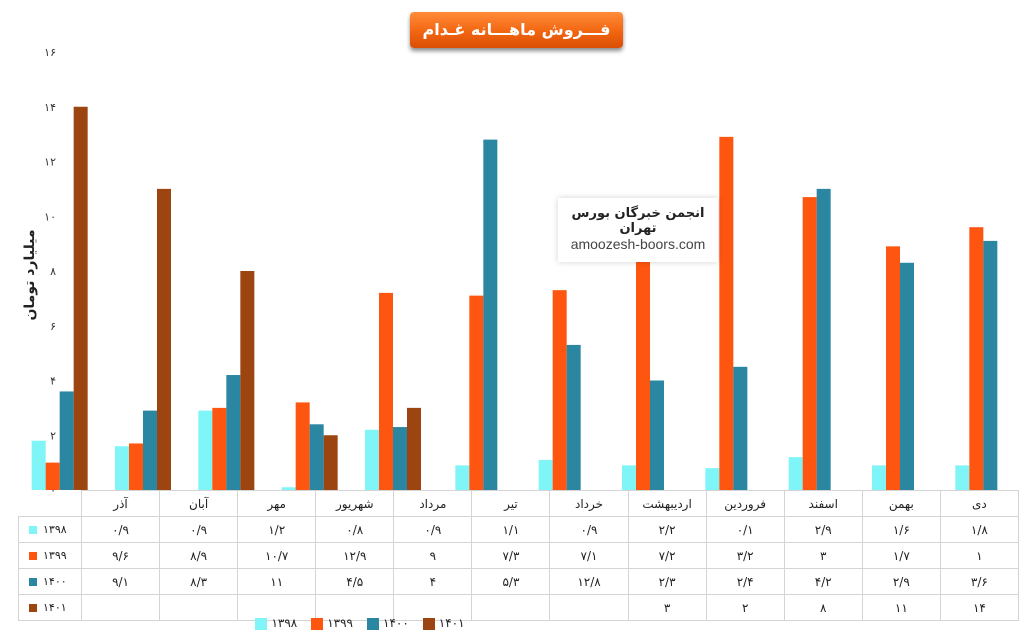  I want to click on data-label: ۴, so click(433, 581).